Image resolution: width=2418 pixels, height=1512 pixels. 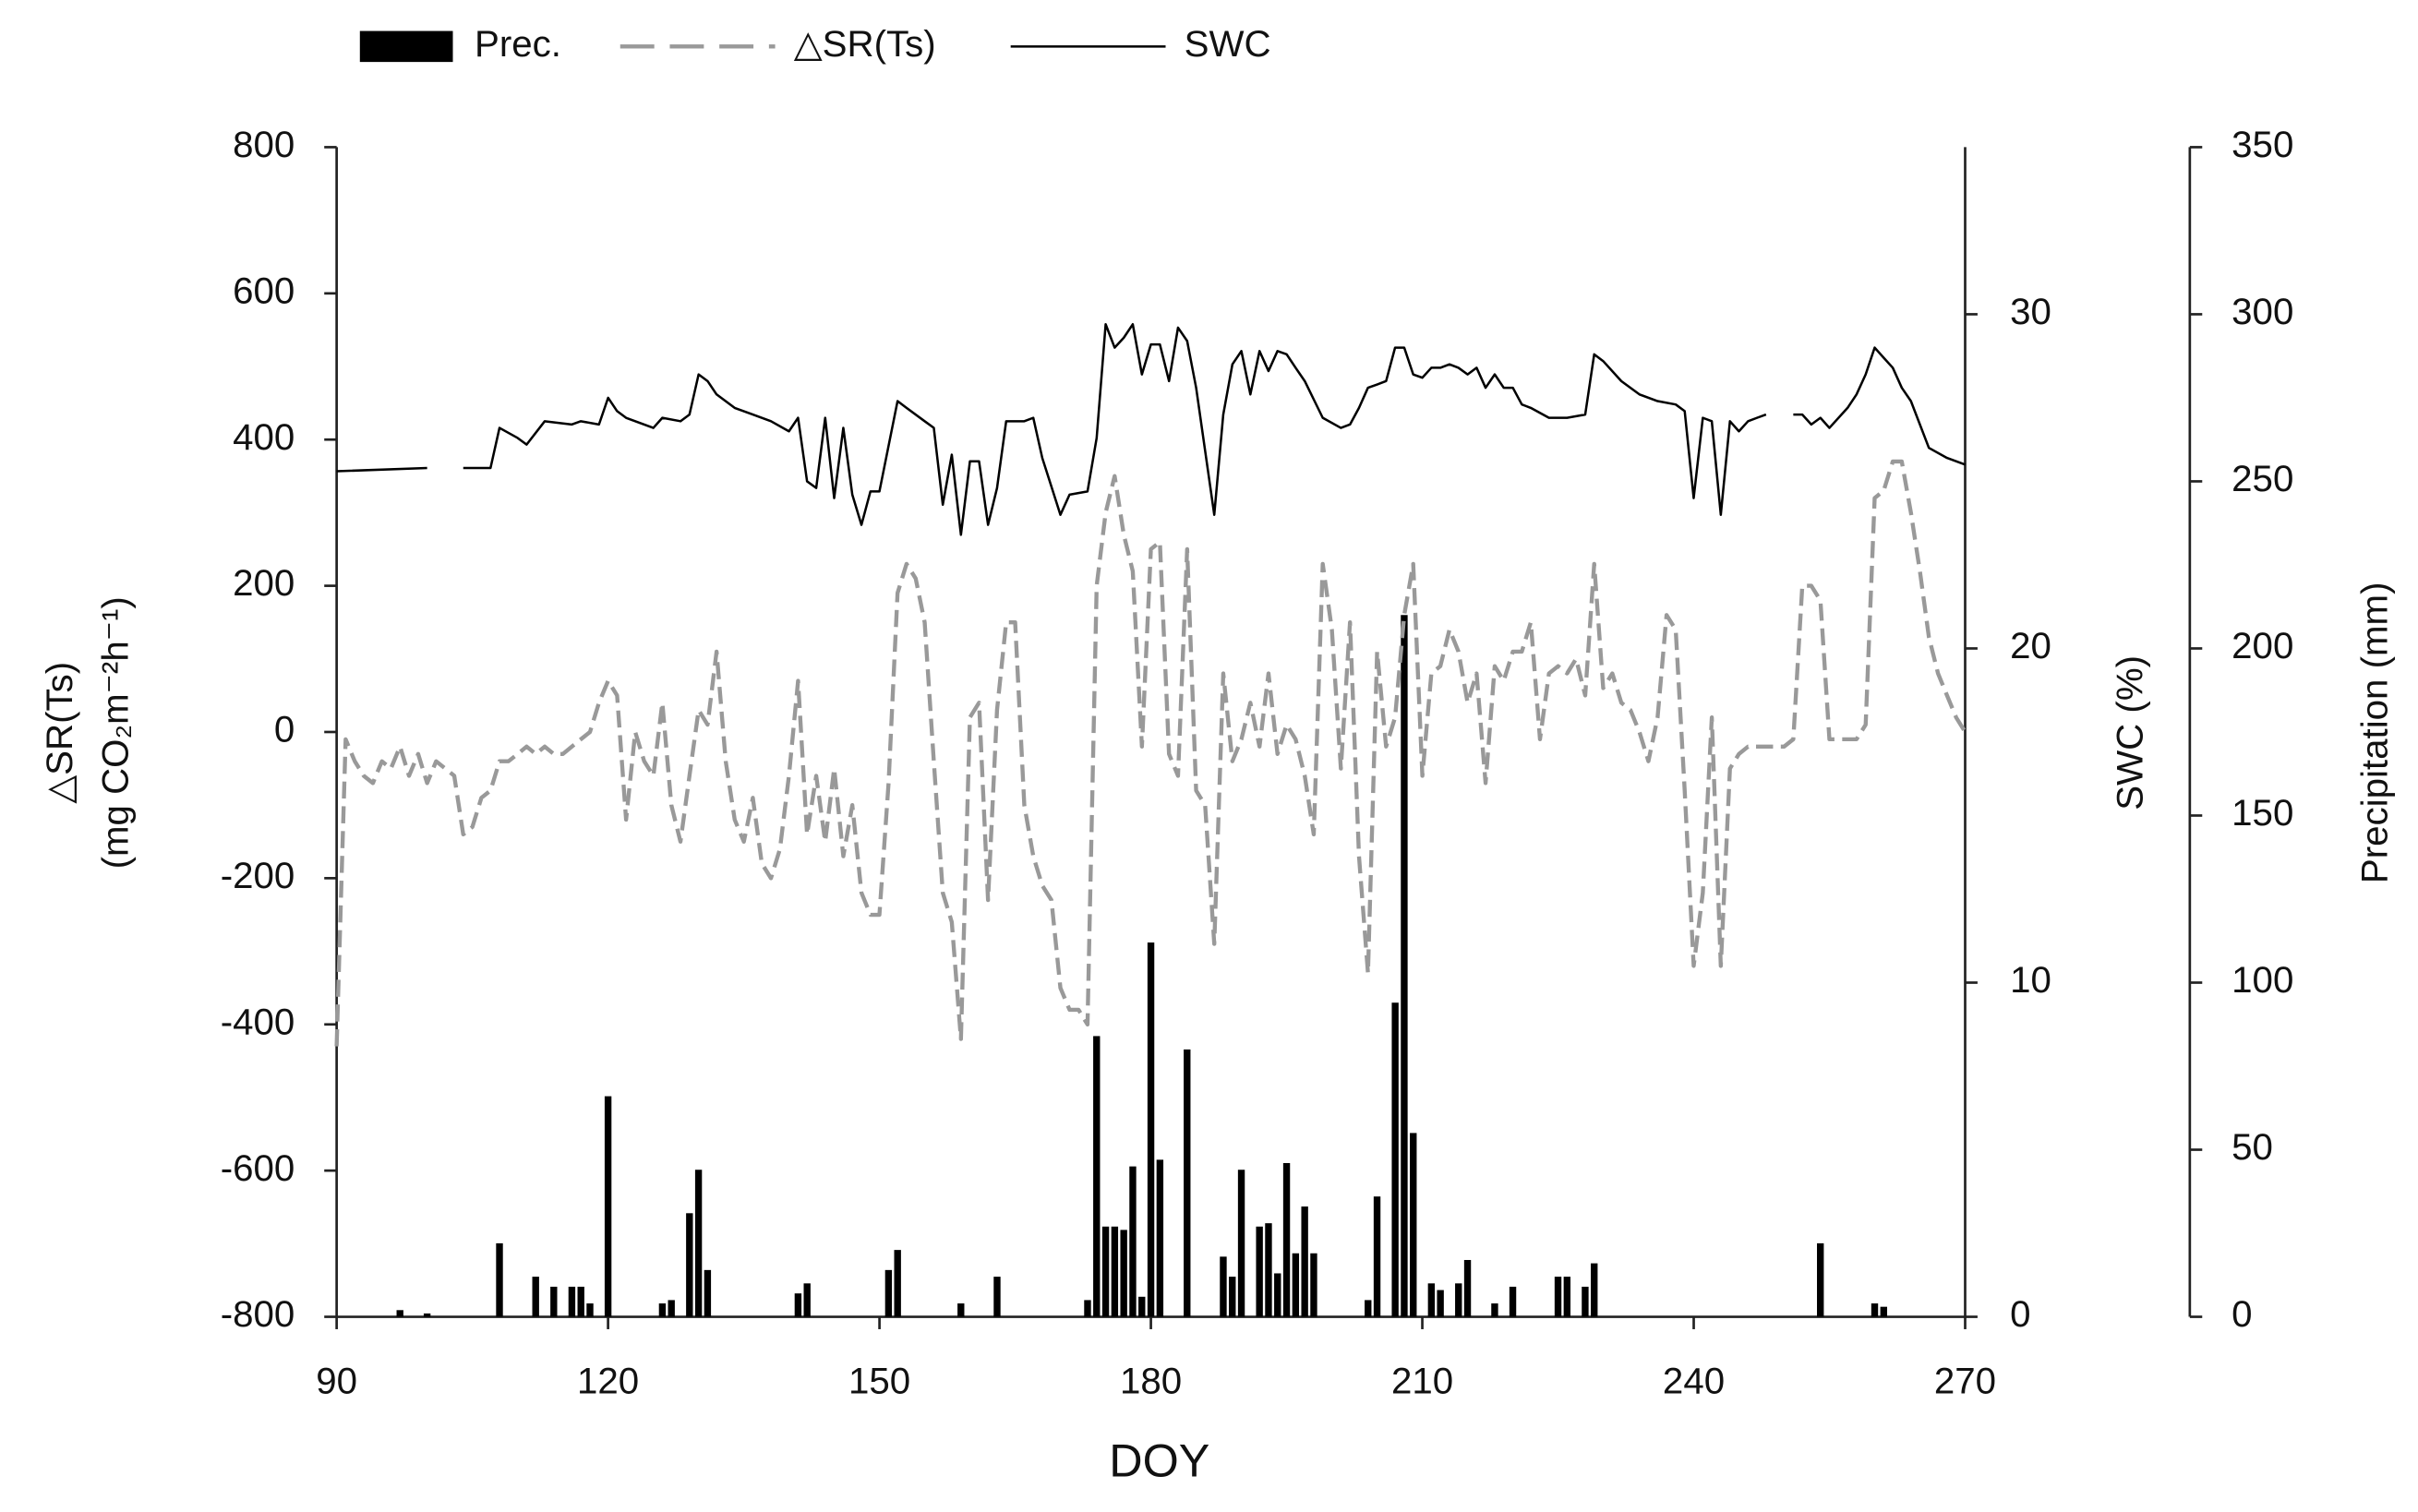 What do you see at coordinates (2262, 813) in the screenshot?
I see `y3-tick-label: 150` at bounding box center [2262, 813].